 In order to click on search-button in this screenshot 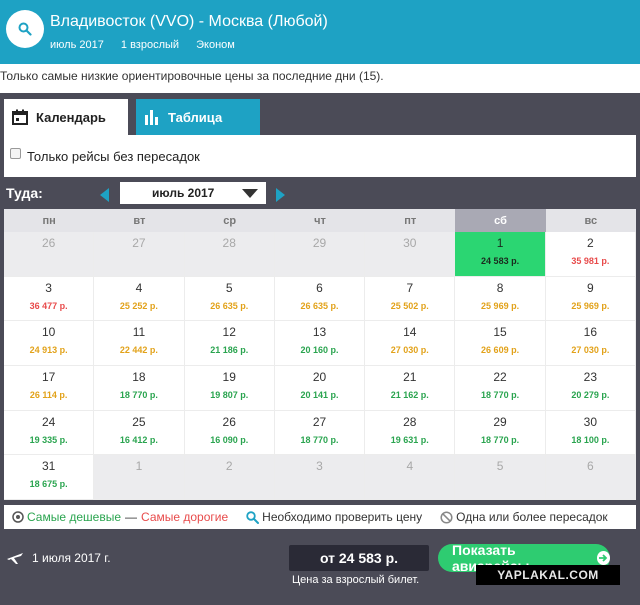, I will do `click(25, 29)`.